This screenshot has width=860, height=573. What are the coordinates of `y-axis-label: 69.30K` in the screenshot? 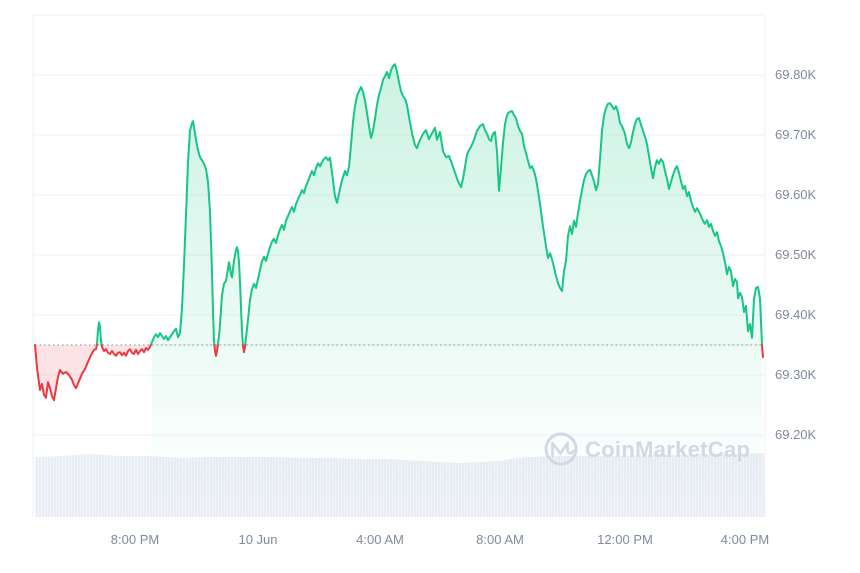 It's located at (796, 374).